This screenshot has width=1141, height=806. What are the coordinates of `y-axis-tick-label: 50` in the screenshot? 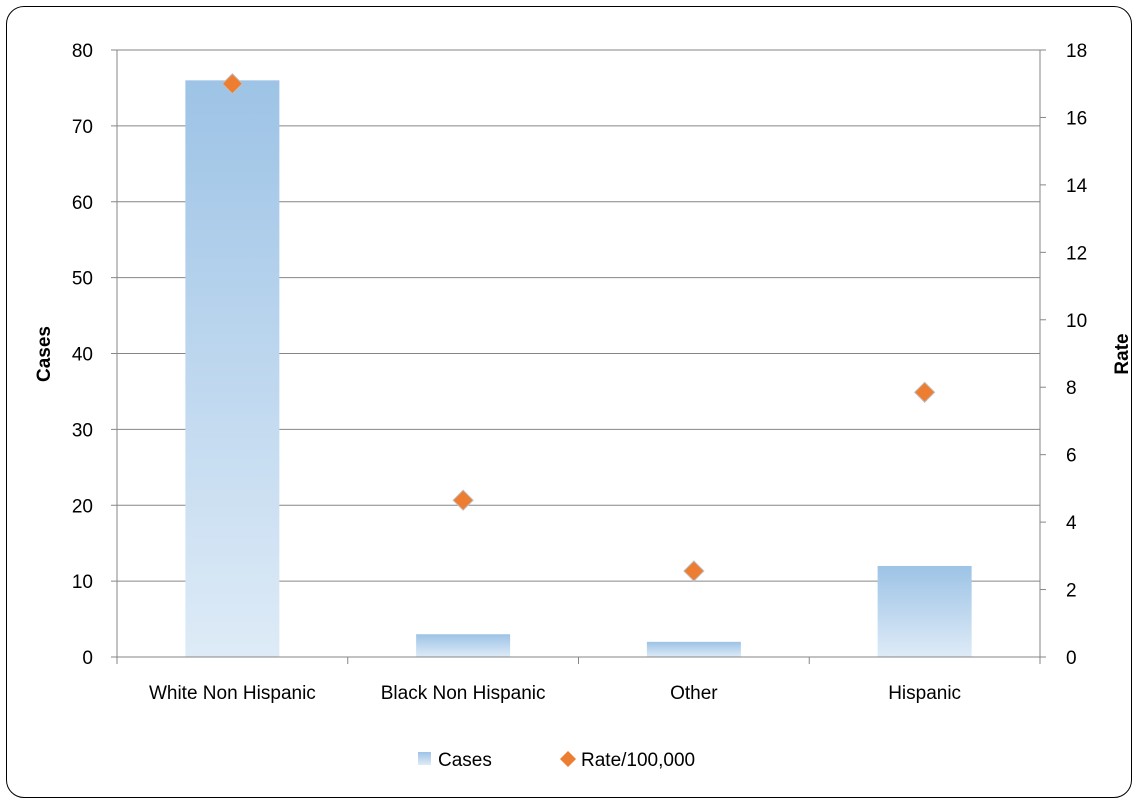 It's located at (82, 279).